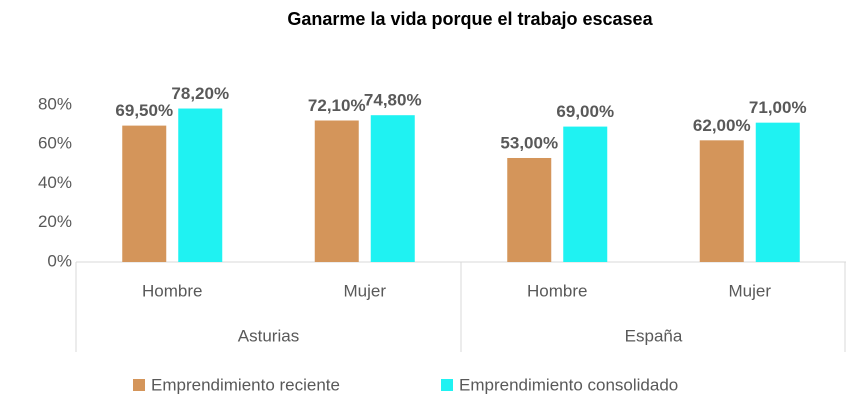 This screenshot has height=403, width=846. What do you see at coordinates (722, 125) in the screenshot?
I see `value-label: 62,00%` at bounding box center [722, 125].